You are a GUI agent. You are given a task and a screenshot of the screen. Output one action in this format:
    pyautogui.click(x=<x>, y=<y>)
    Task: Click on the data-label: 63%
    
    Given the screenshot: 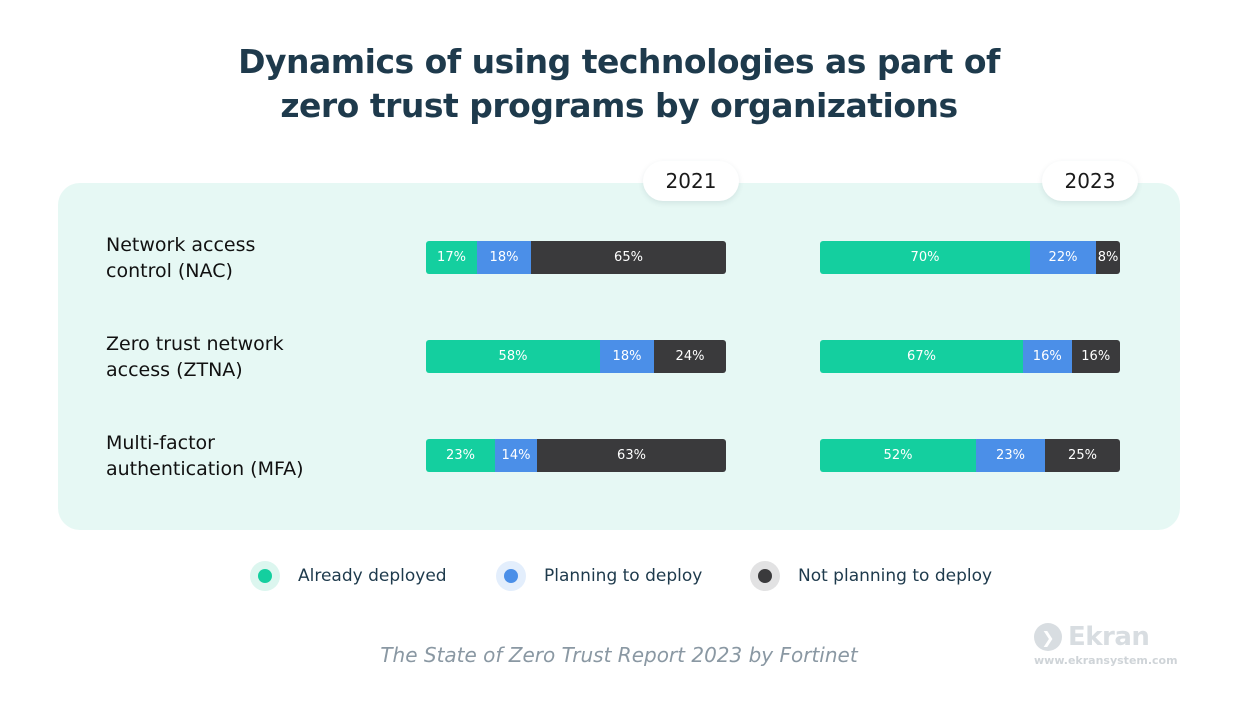 What is the action you would take?
    pyautogui.click(x=631, y=455)
    